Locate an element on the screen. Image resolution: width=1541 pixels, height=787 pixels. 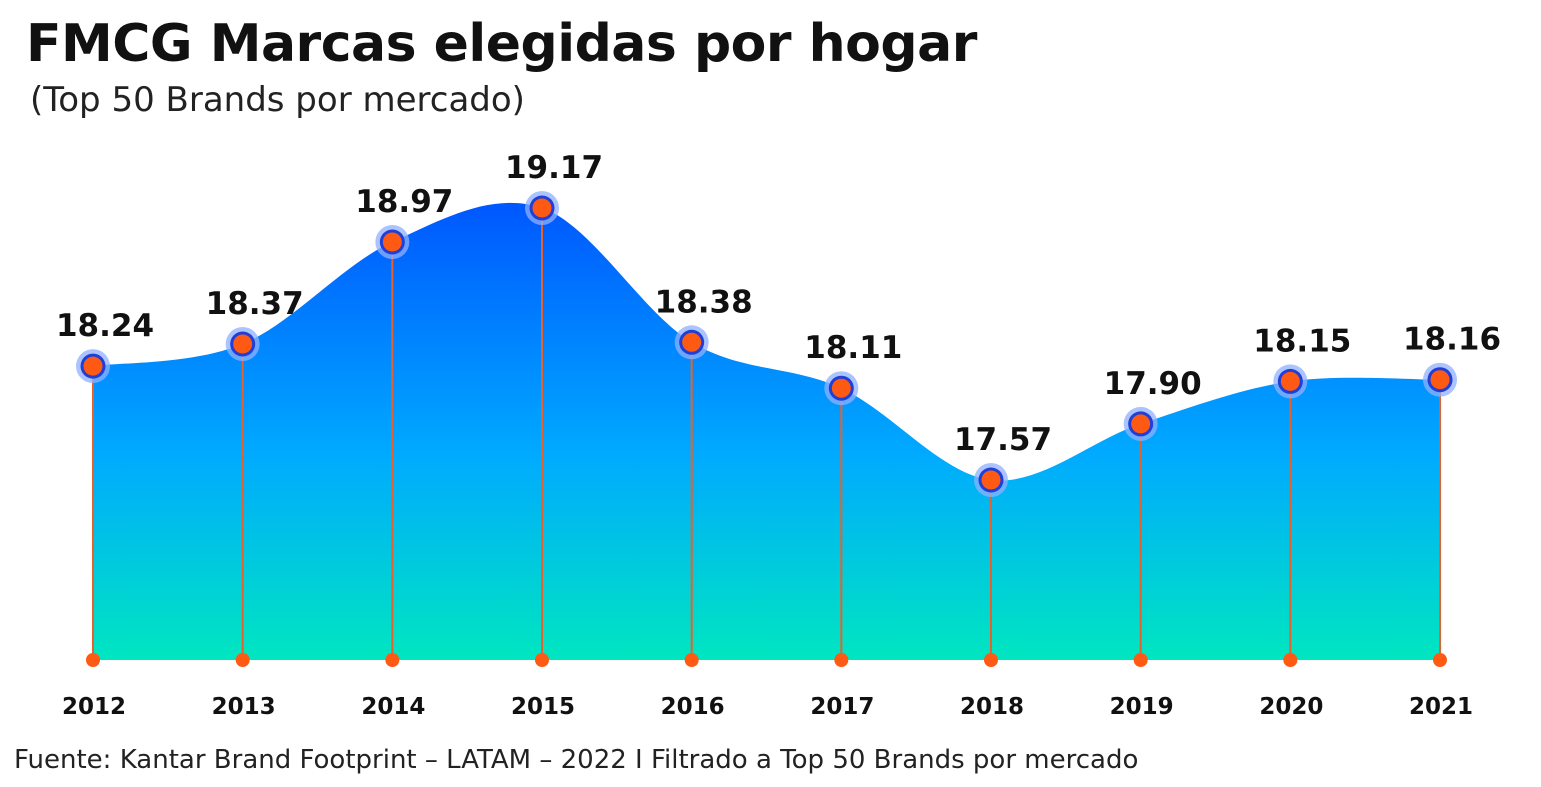
data-label: 18.16 is located at coordinates (1452, 340).